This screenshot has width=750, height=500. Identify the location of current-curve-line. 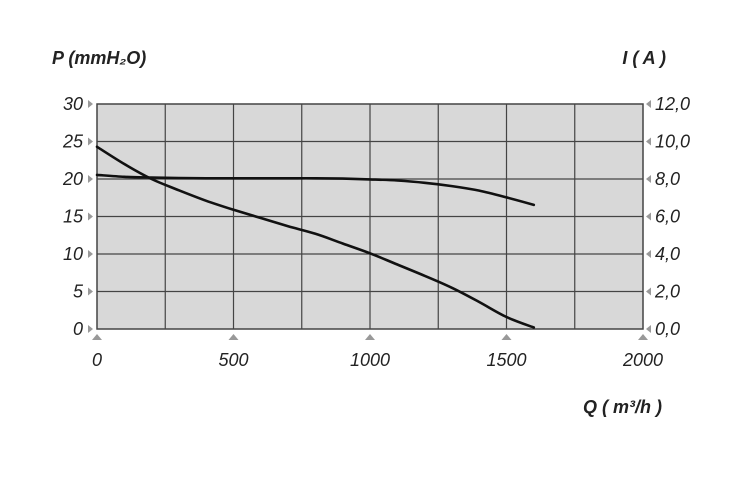
(315, 190).